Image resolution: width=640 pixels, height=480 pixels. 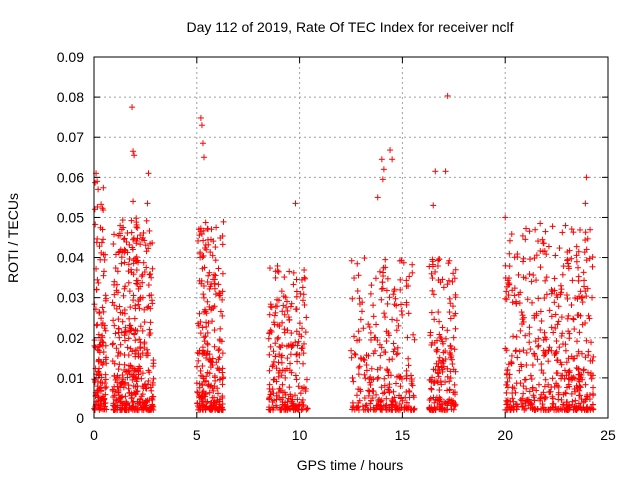 I want to click on y-tick-label: 0.02, so click(x=70, y=338).